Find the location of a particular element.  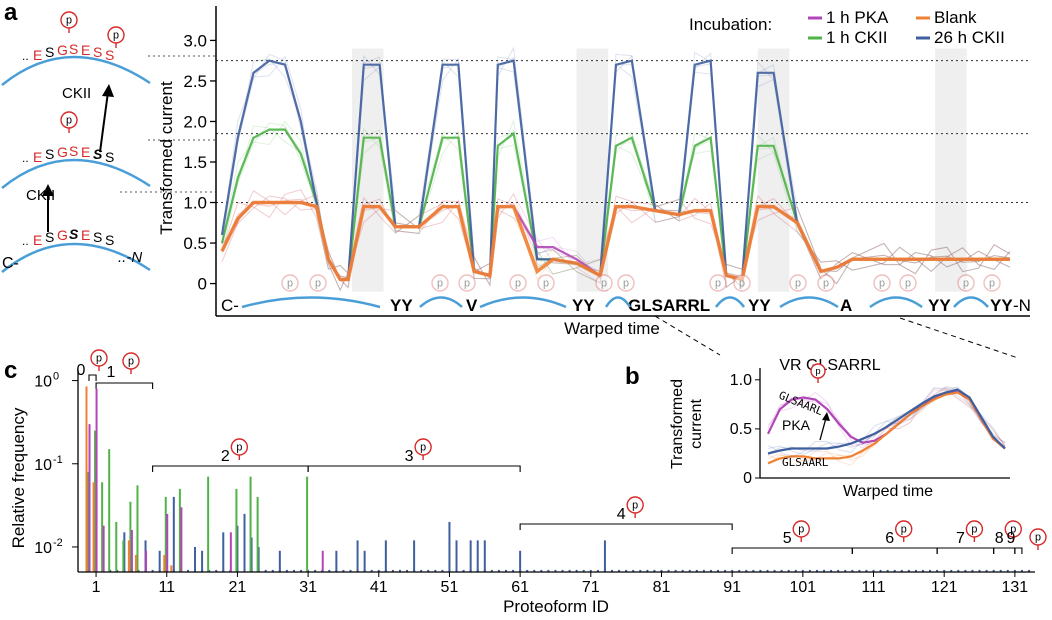

chart-a-y-ticks: 0 0.5 1.0 1.5 2.0 2.5 3.0 is located at coordinates (199, 162).